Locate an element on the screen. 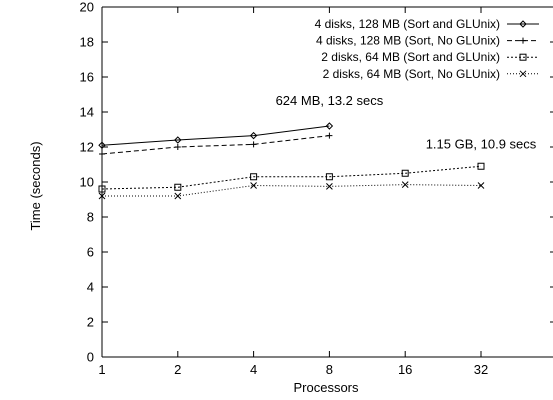  legend-label: 2 disks, 64 MB (Sort, No GLUnix) is located at coordinates (411, 74).